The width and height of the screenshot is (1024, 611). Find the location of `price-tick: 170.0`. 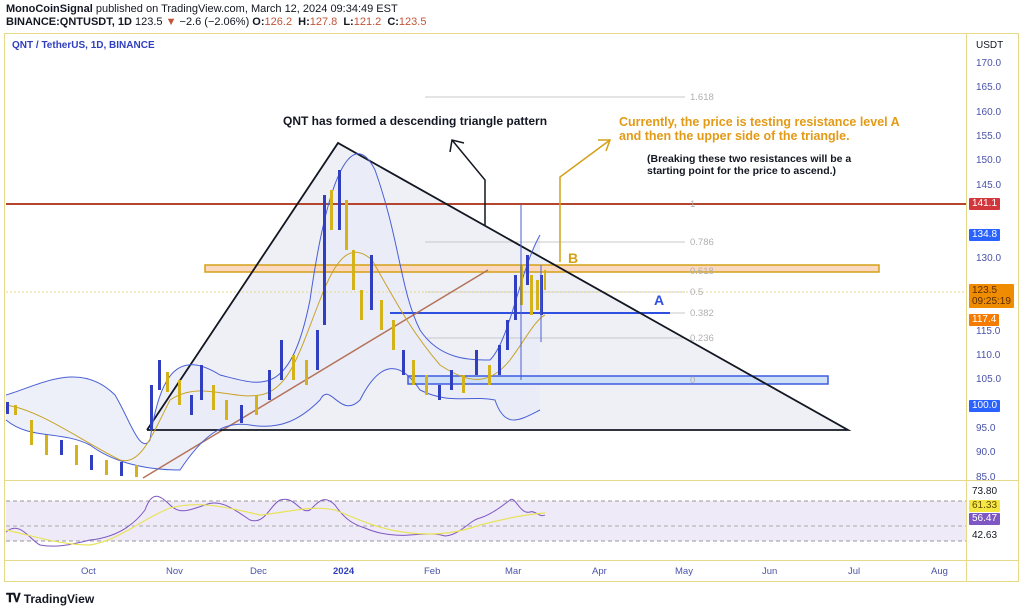

price-tick: 170.0 is located at coordinates (989, 63).